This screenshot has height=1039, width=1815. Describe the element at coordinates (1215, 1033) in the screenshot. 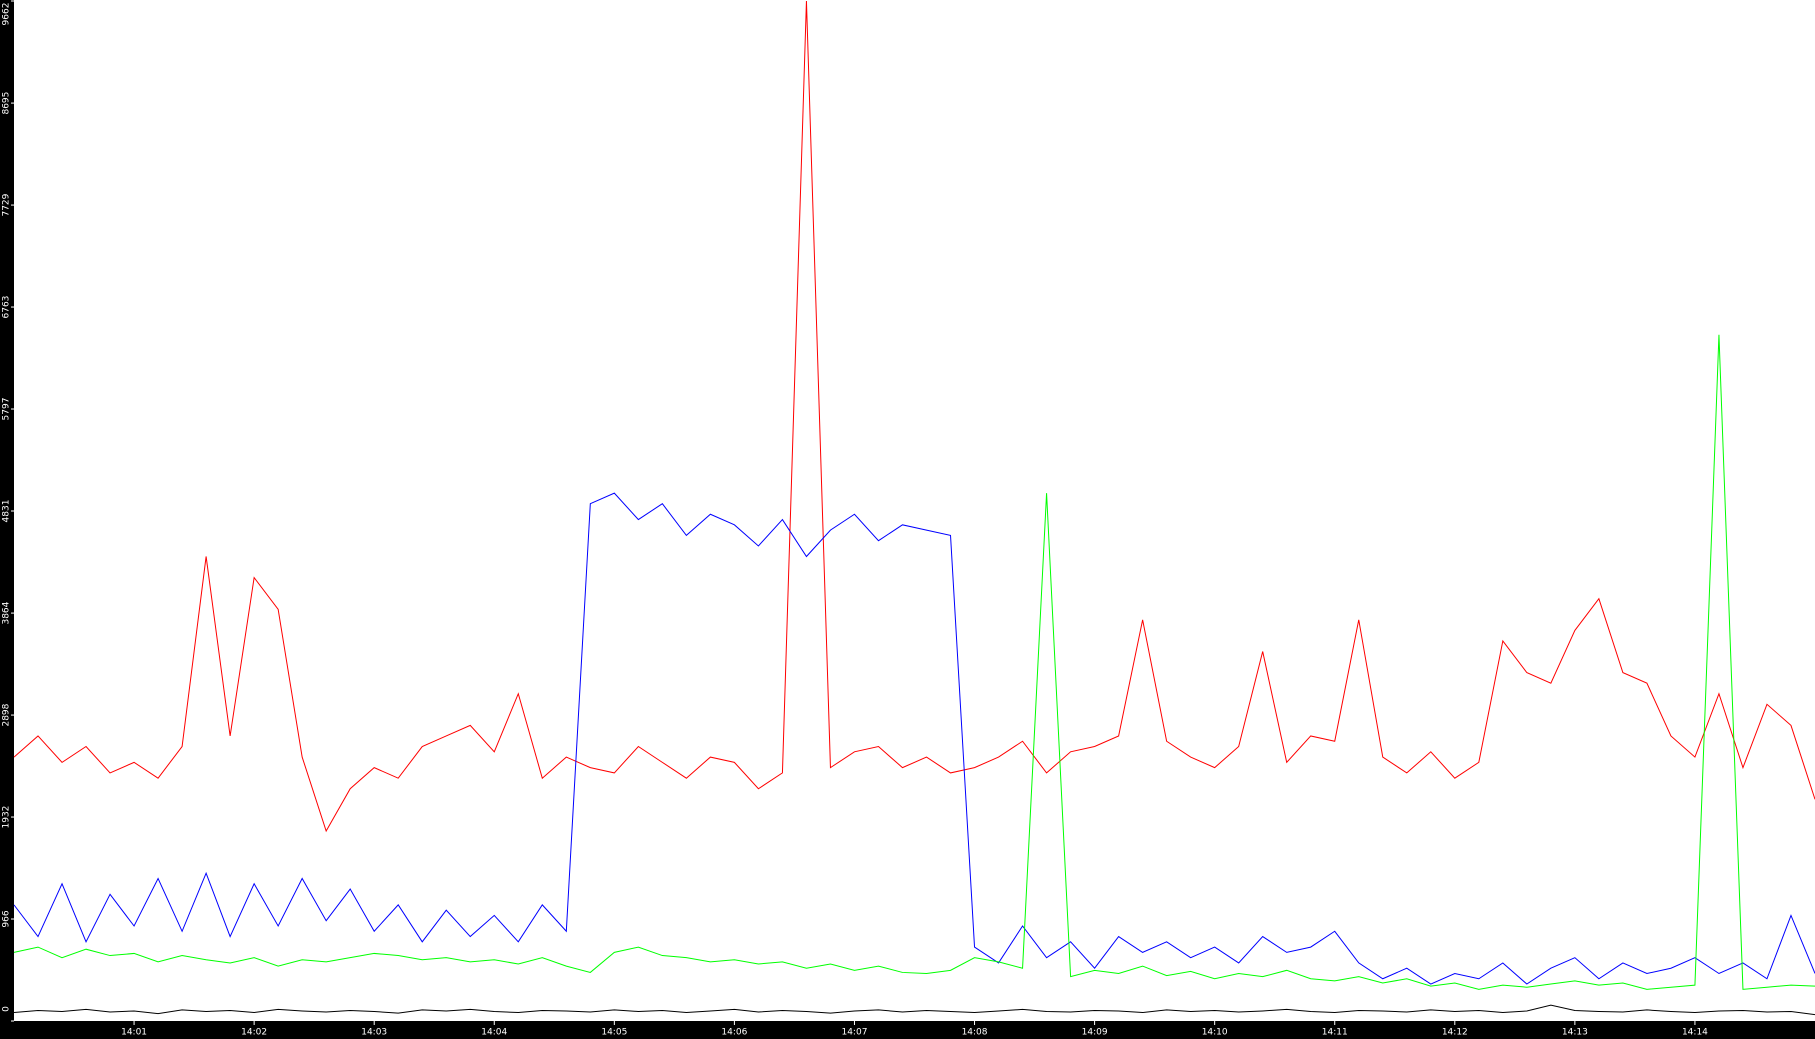

I see `x-tick-label: 14:10` at that location.